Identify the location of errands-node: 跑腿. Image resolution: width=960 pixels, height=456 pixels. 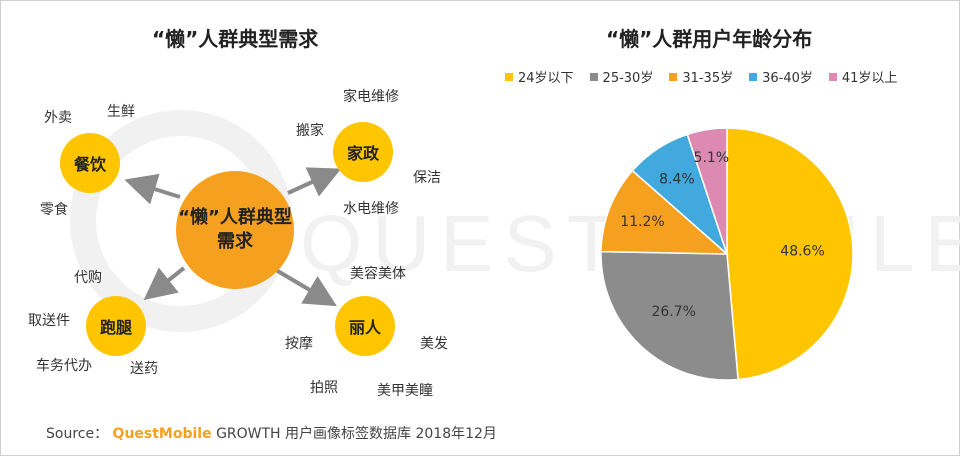
(116, 326).